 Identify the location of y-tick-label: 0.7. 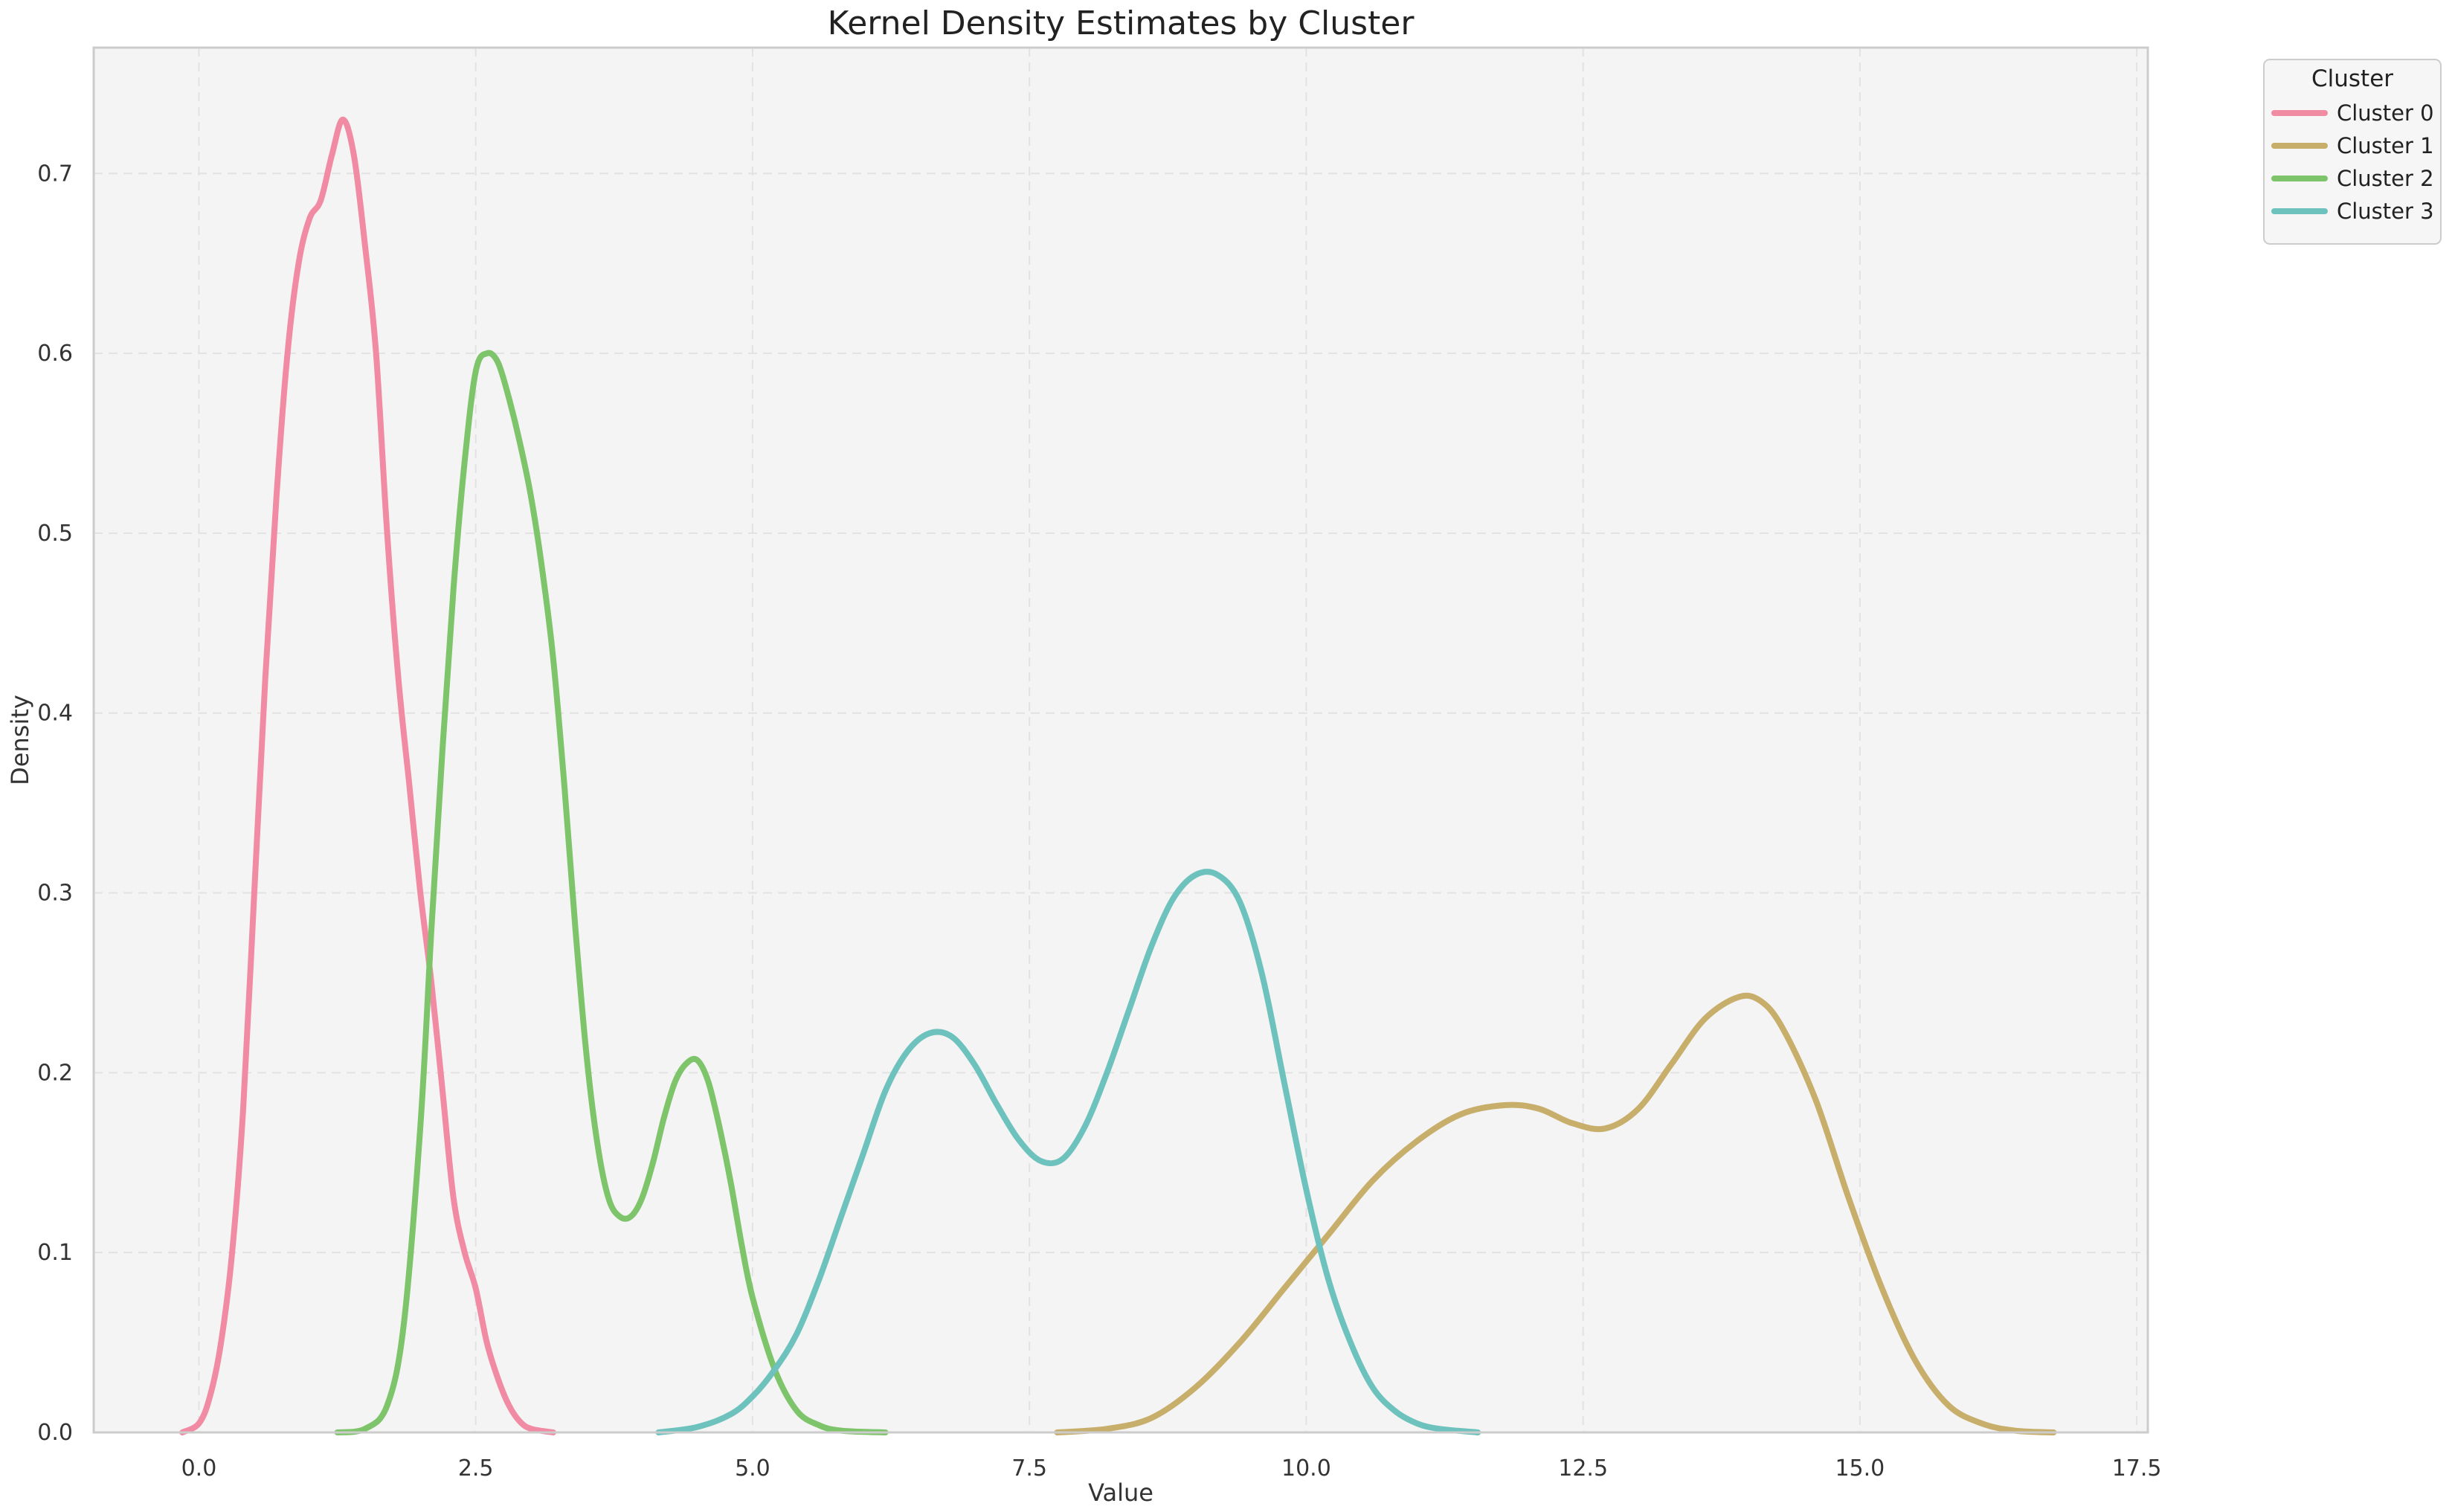
(55, 174).